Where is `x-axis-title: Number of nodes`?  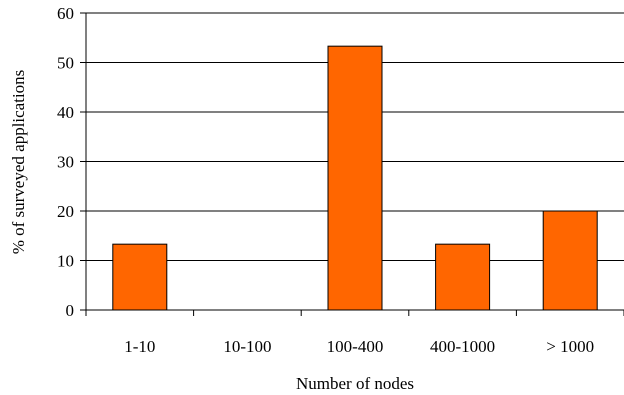
x-axis-title: Number of nodes is located at coordinates (355, 383).